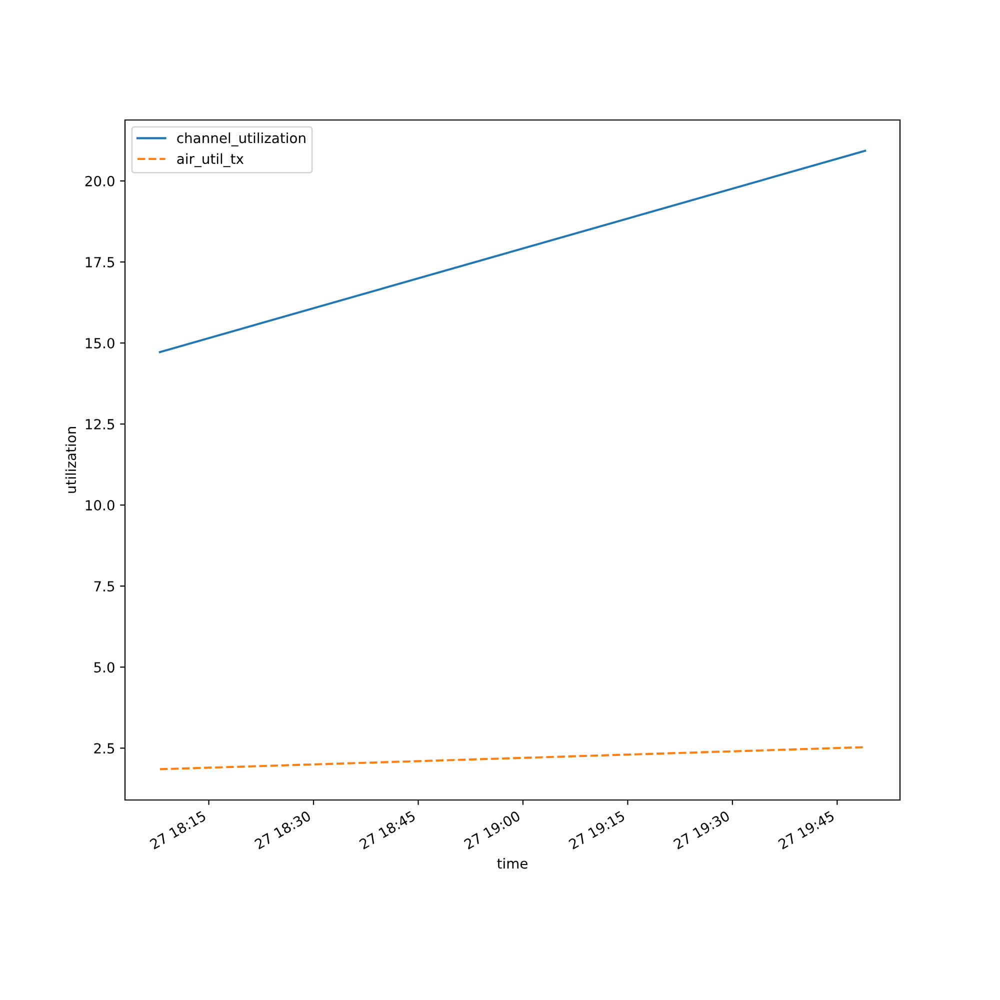 The image size is (1000, 1000). I want to click on y-axis-title: utilization, so click(70, 460).